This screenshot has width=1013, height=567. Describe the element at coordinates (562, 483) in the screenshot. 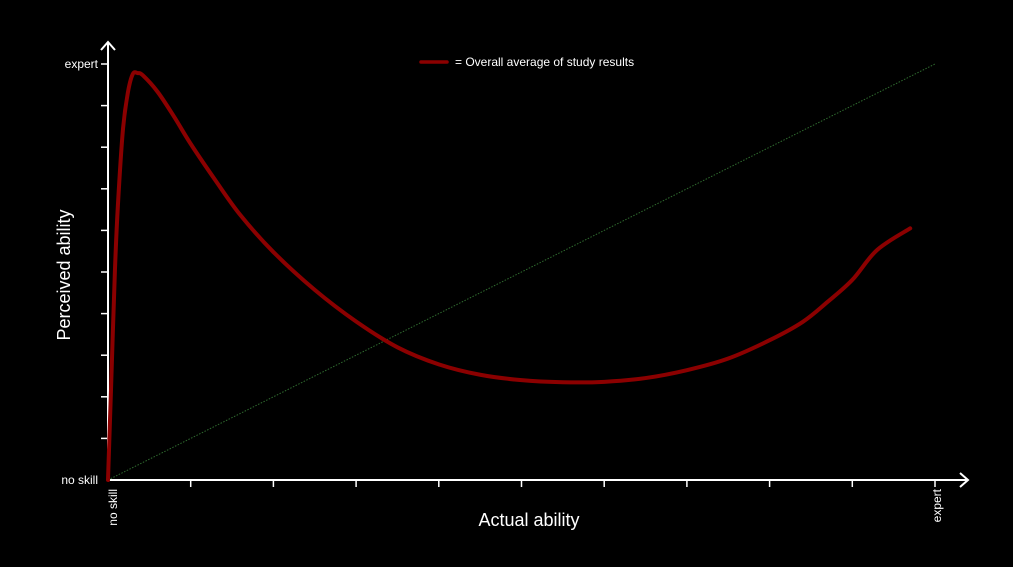

I see `x-ticks` at that location.